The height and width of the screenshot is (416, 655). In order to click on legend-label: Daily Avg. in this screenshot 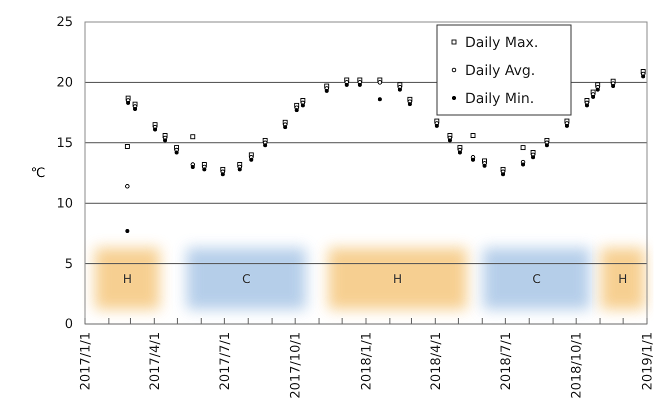, I will do `click(500, 71)`.